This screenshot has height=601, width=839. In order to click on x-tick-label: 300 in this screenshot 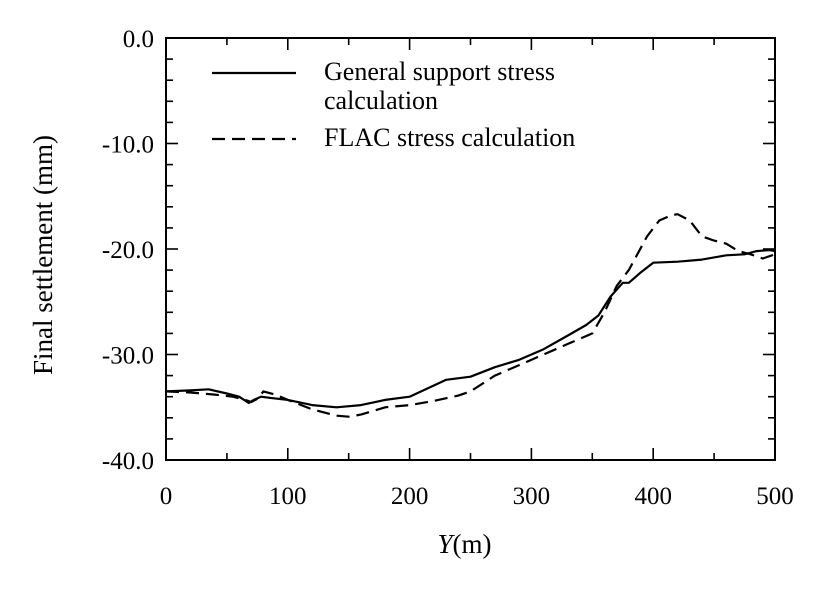, I will do `click(532, 496)`.